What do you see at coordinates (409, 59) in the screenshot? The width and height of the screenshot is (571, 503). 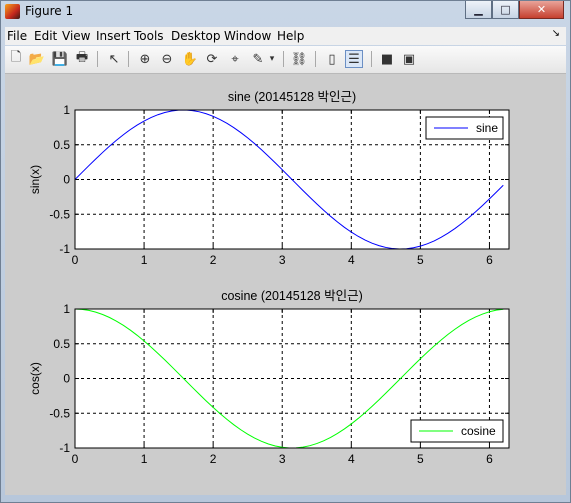 I see `show-plot-tools-icon: ▣` at bounding box center [409, 59].